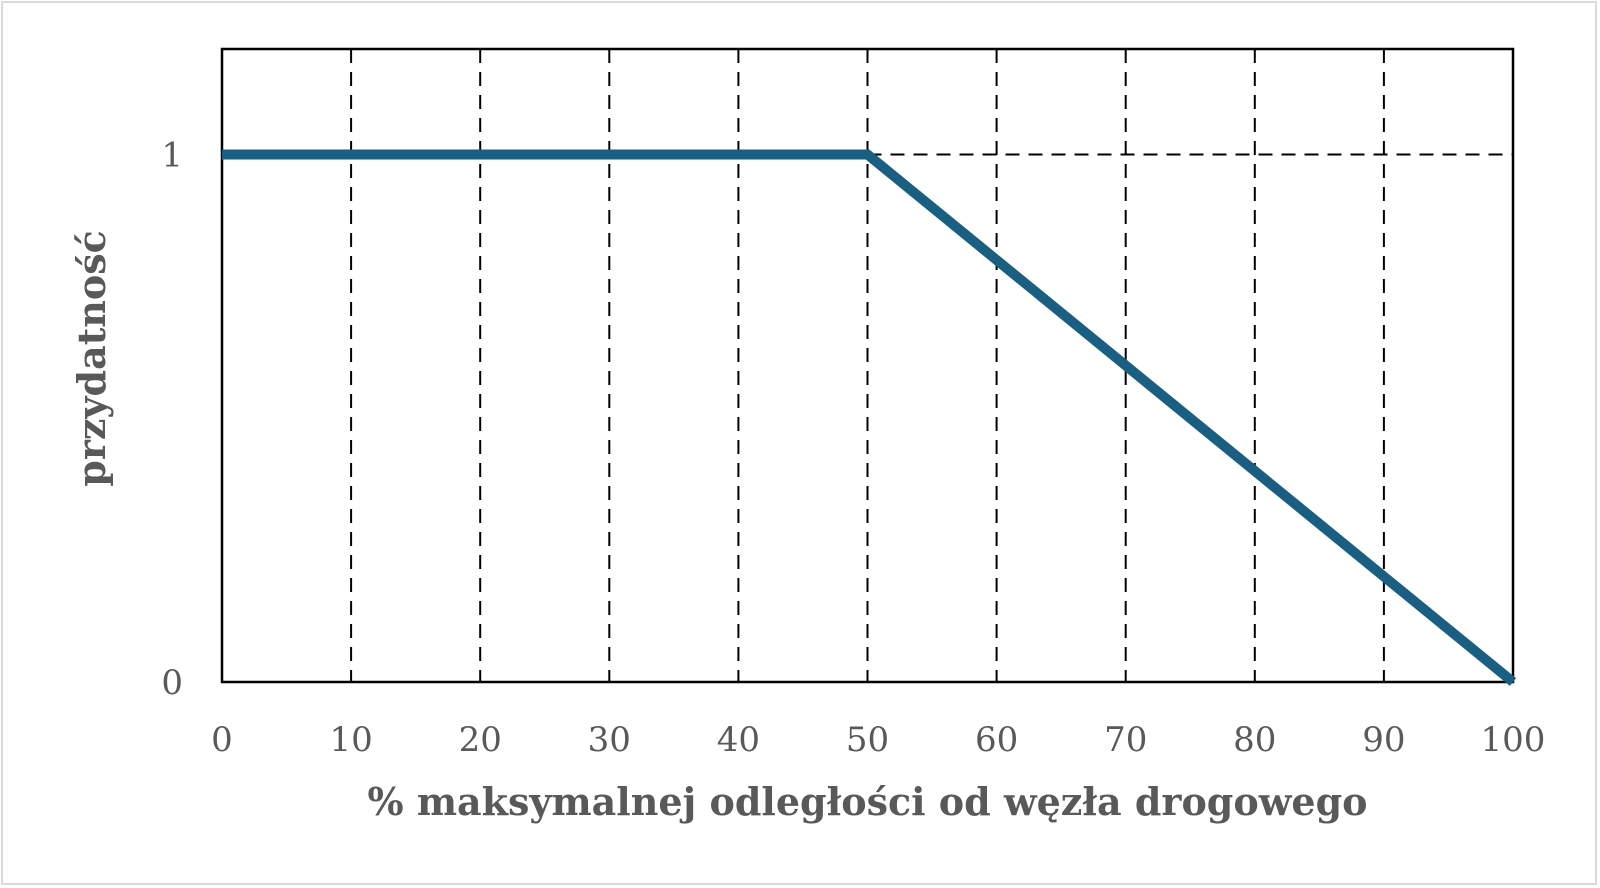 The image size is (1600, 888). What do you see at coordinates (1383, 740) in the screenshot?
I see `x-tick-label-90: 90` at bounding box center [1383, 740].